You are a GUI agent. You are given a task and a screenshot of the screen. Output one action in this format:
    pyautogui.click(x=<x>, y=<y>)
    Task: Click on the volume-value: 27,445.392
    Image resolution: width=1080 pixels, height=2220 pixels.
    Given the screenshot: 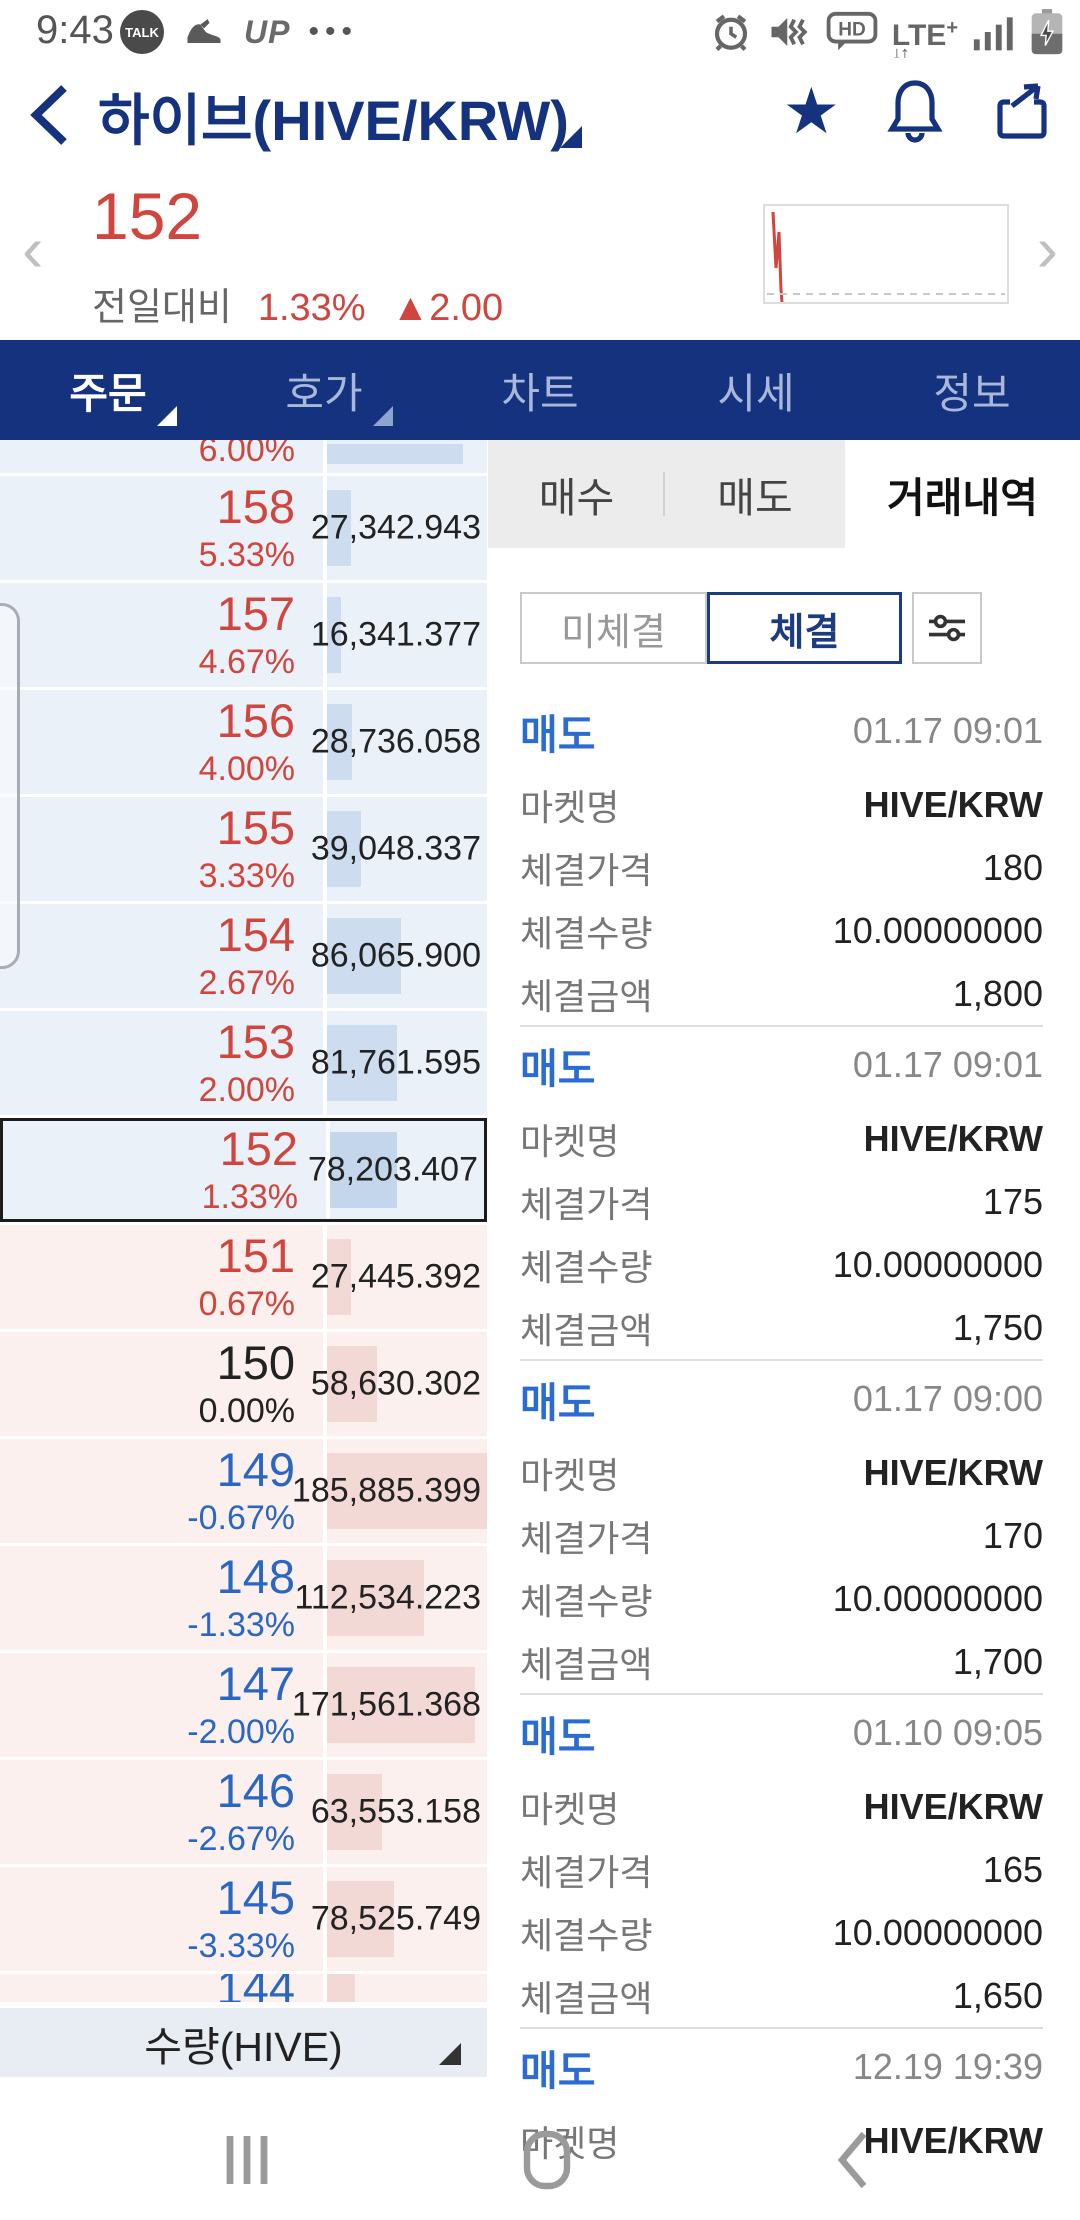 What is the action you would take?
    pyautogui.click(x=395, y=1276)
    